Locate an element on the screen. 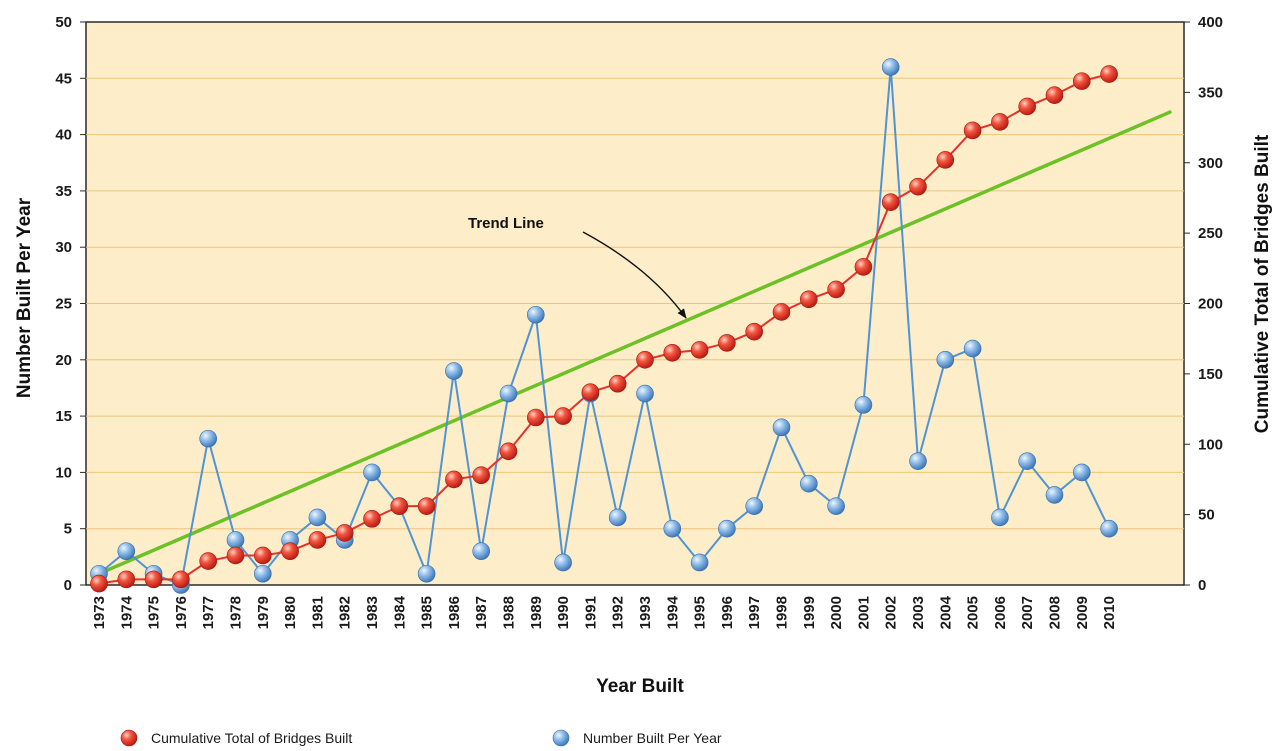  x-tick-label: 1995 is located at coordinates (700, 612).